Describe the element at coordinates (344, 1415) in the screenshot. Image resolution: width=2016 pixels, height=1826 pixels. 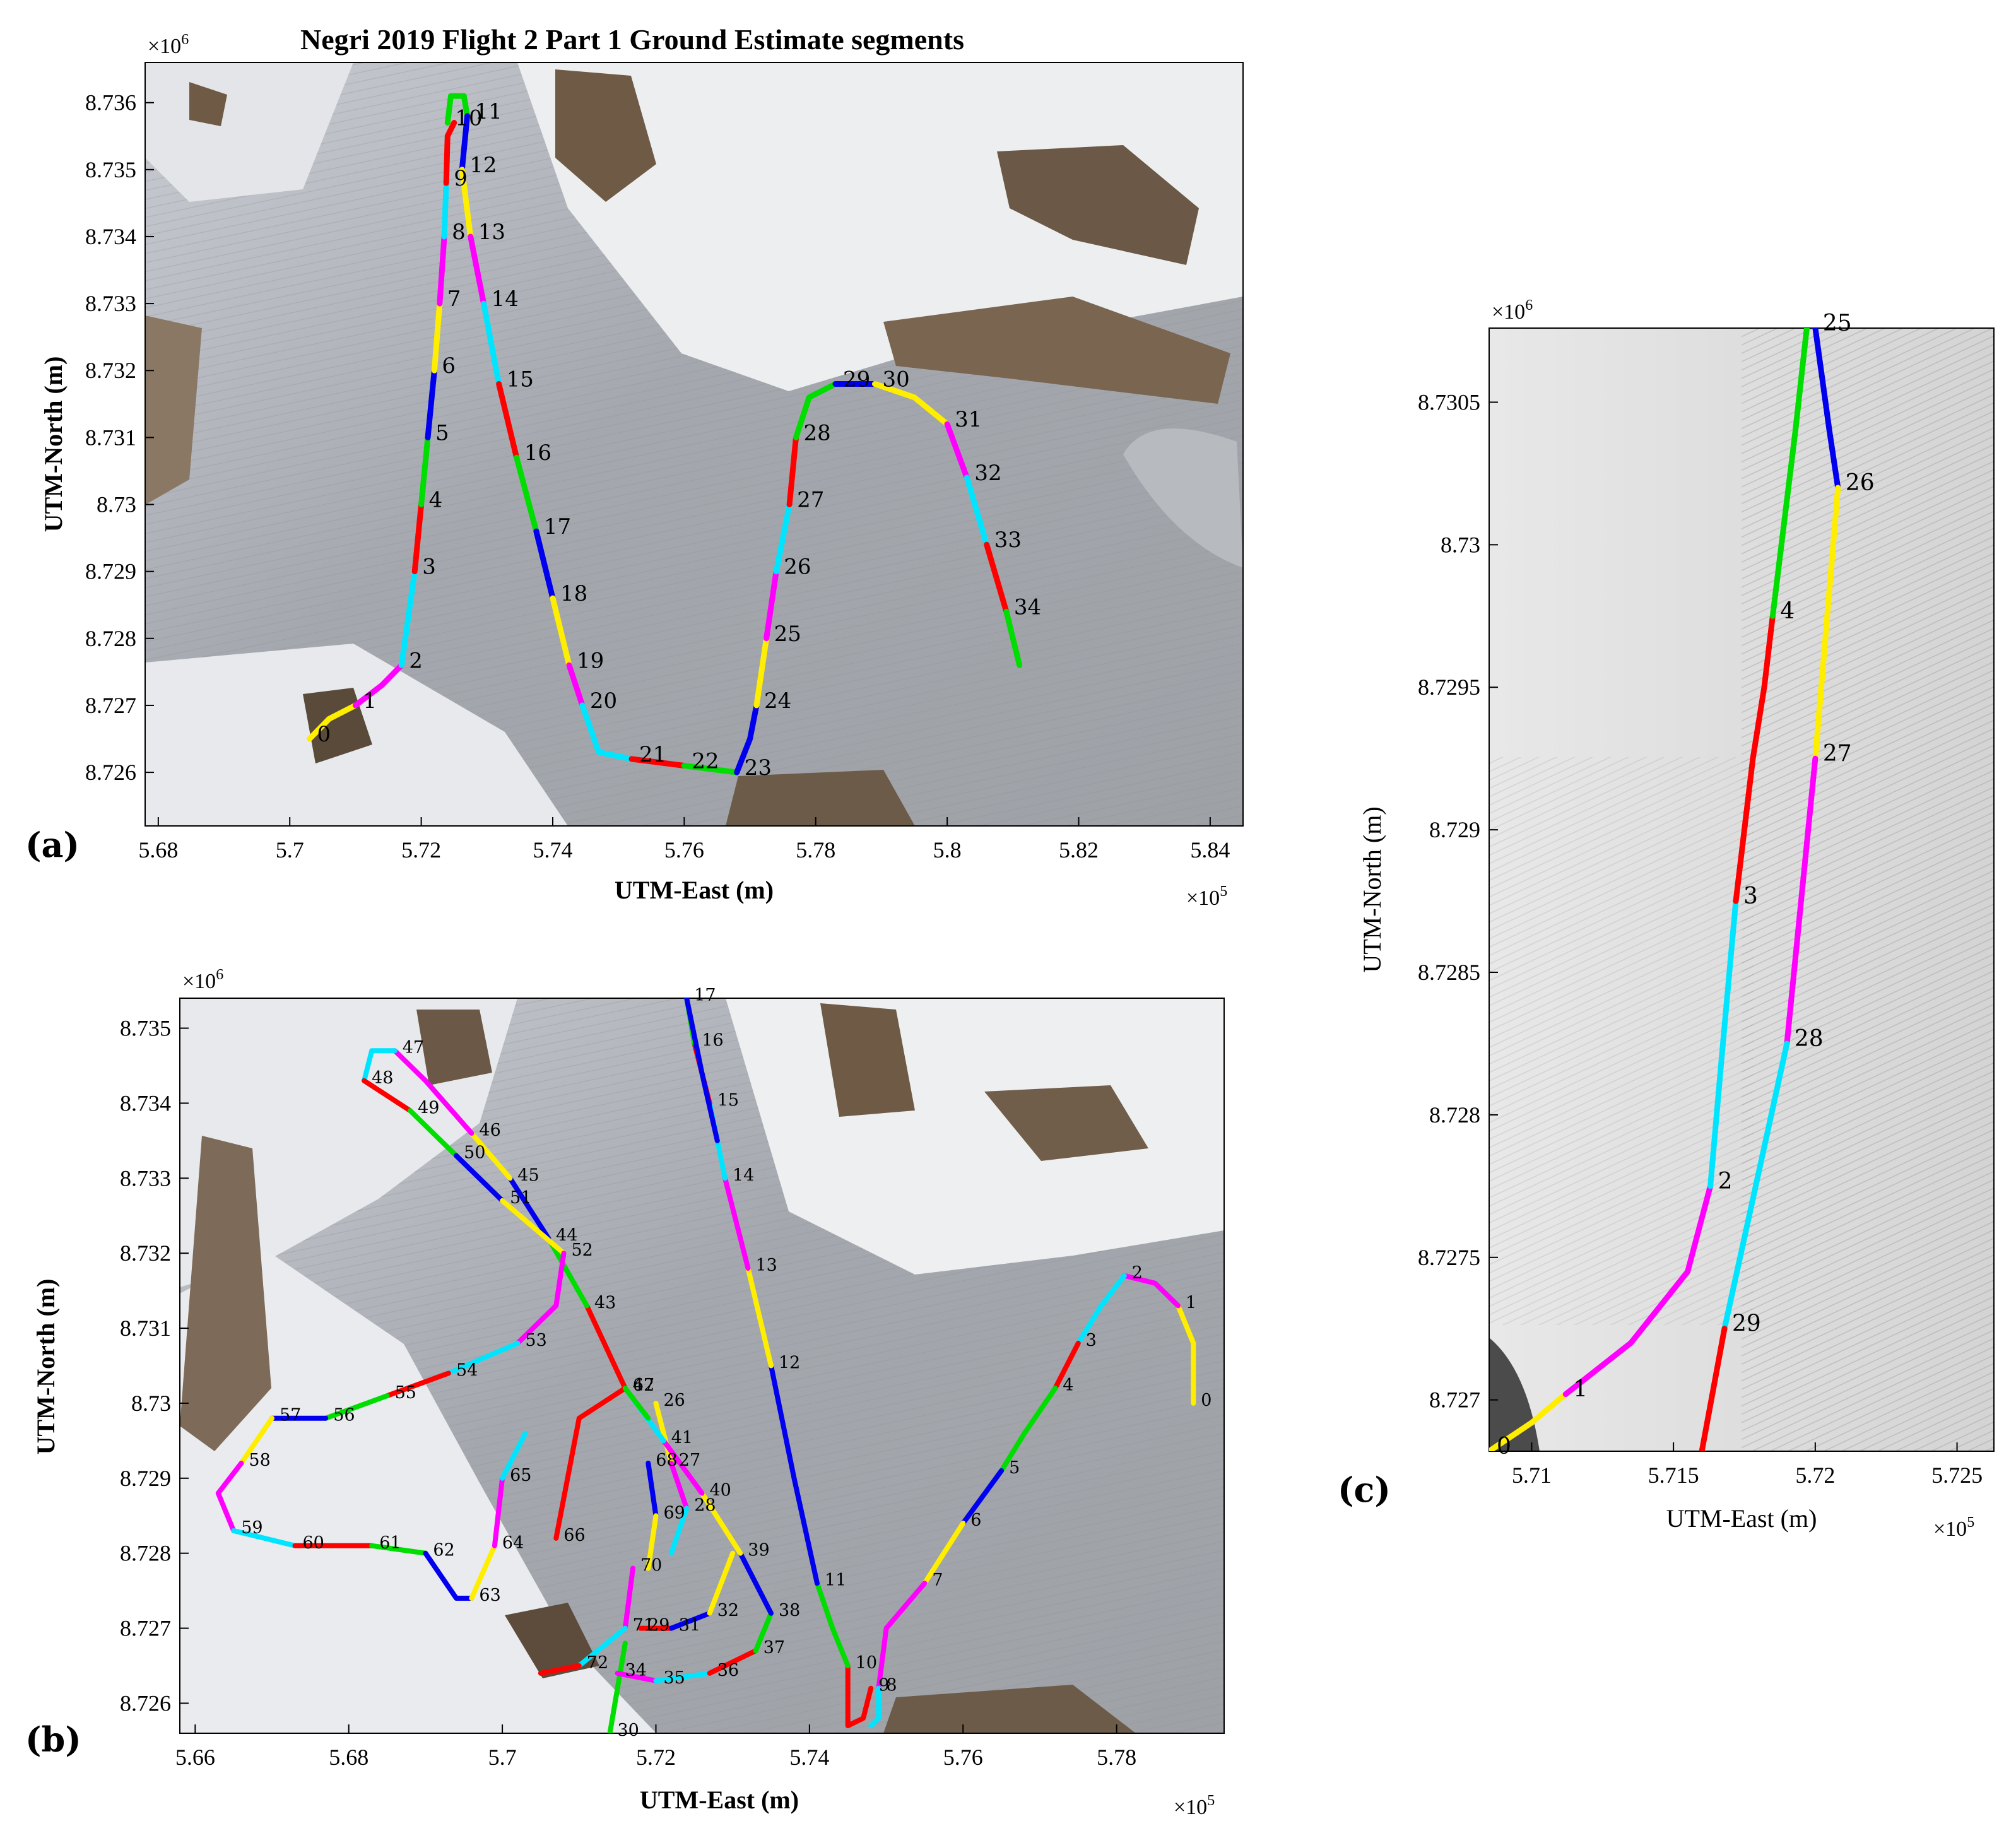
I see `segment-label-56: 56` at that location.